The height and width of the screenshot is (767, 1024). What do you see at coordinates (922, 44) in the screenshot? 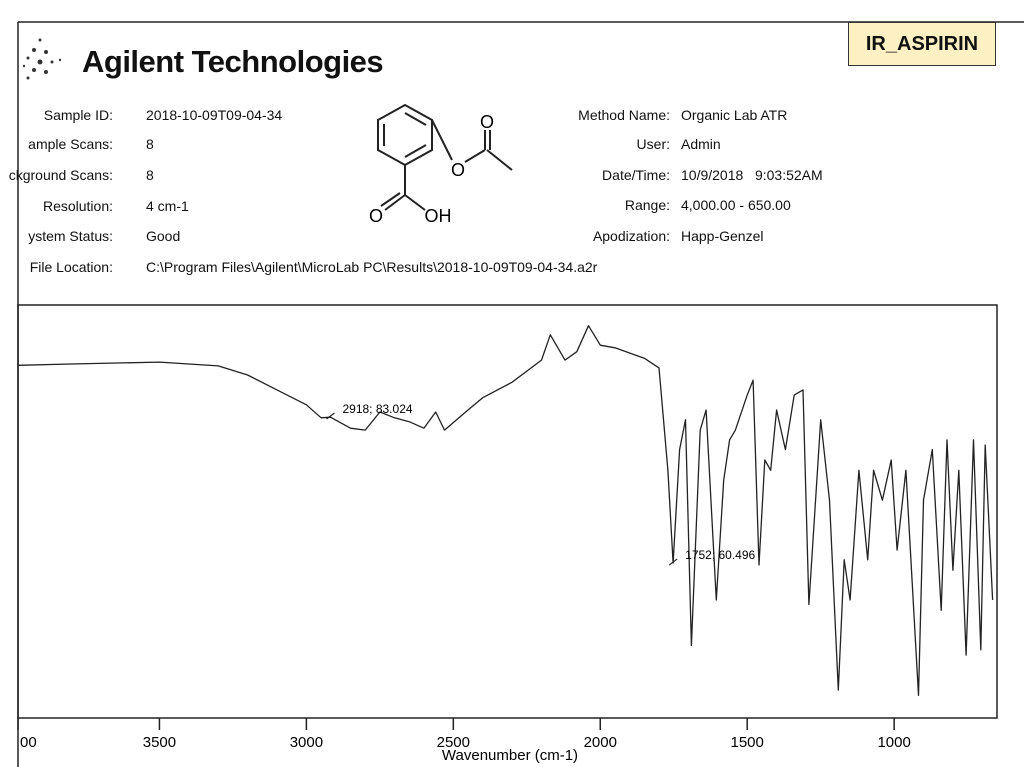
I see `badge: IR_ASPIRIN` at bounding box center [922, 44].